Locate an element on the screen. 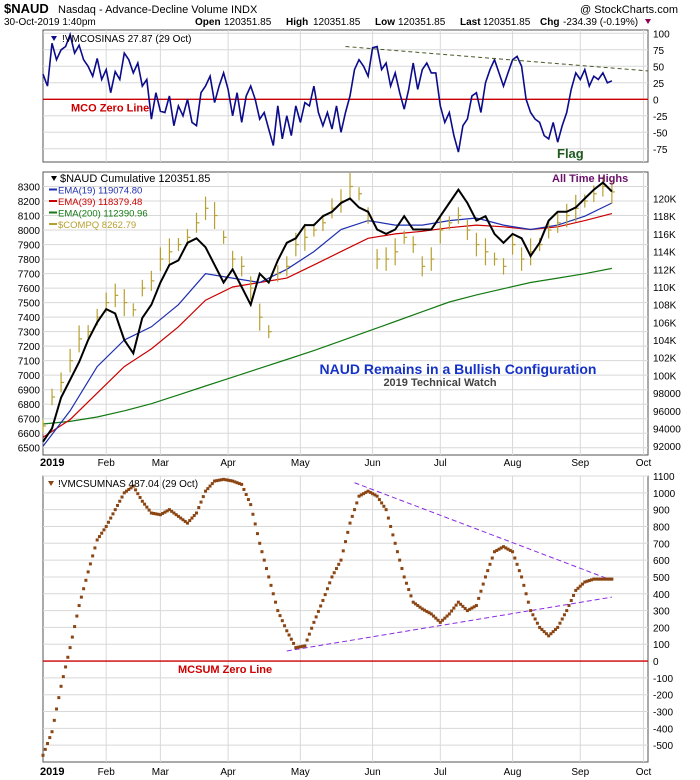 The height and width of the screenshot is (780, 700). left-y-tick-label: 7300 is located at coordinates (29, 333).